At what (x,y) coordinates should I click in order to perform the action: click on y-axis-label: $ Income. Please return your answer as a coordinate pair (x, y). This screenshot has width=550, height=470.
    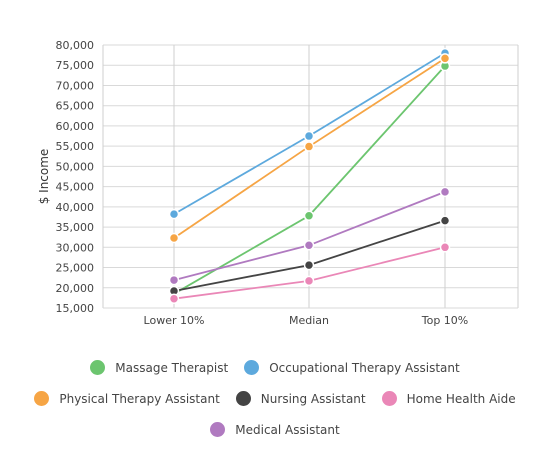
    Looking at the image, I should click on (44, 177).